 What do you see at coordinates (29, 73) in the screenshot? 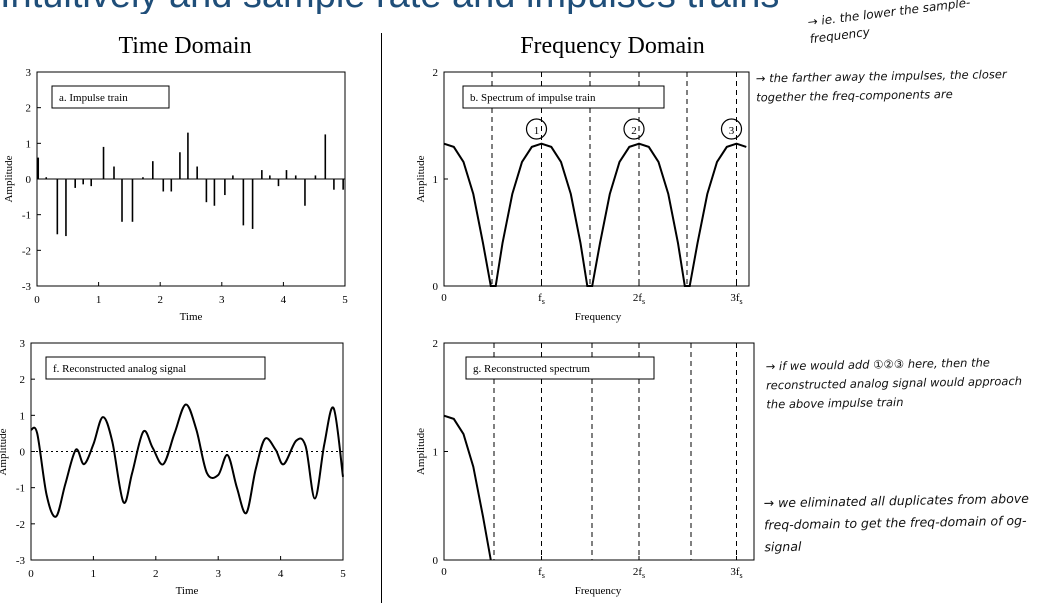
I see `y-tick-label-a-6: 3` at bounding box center [29, 73].